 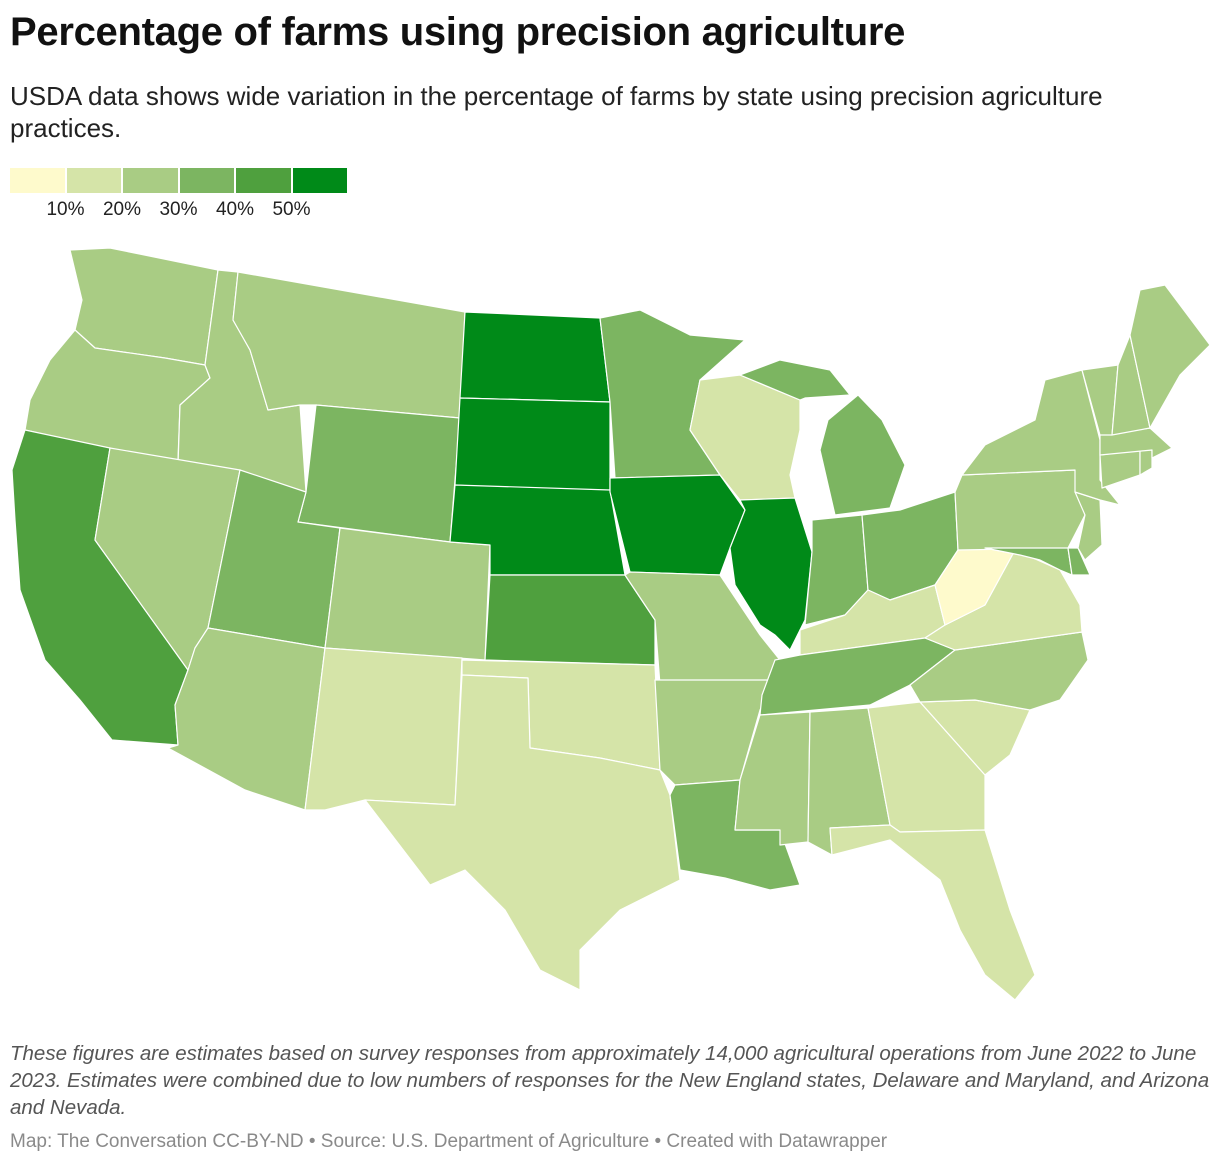 What do you see at coordinates (1146, 462) in the screenshot?
I see `state-rhode-island` at bounding box center [1146, 462].